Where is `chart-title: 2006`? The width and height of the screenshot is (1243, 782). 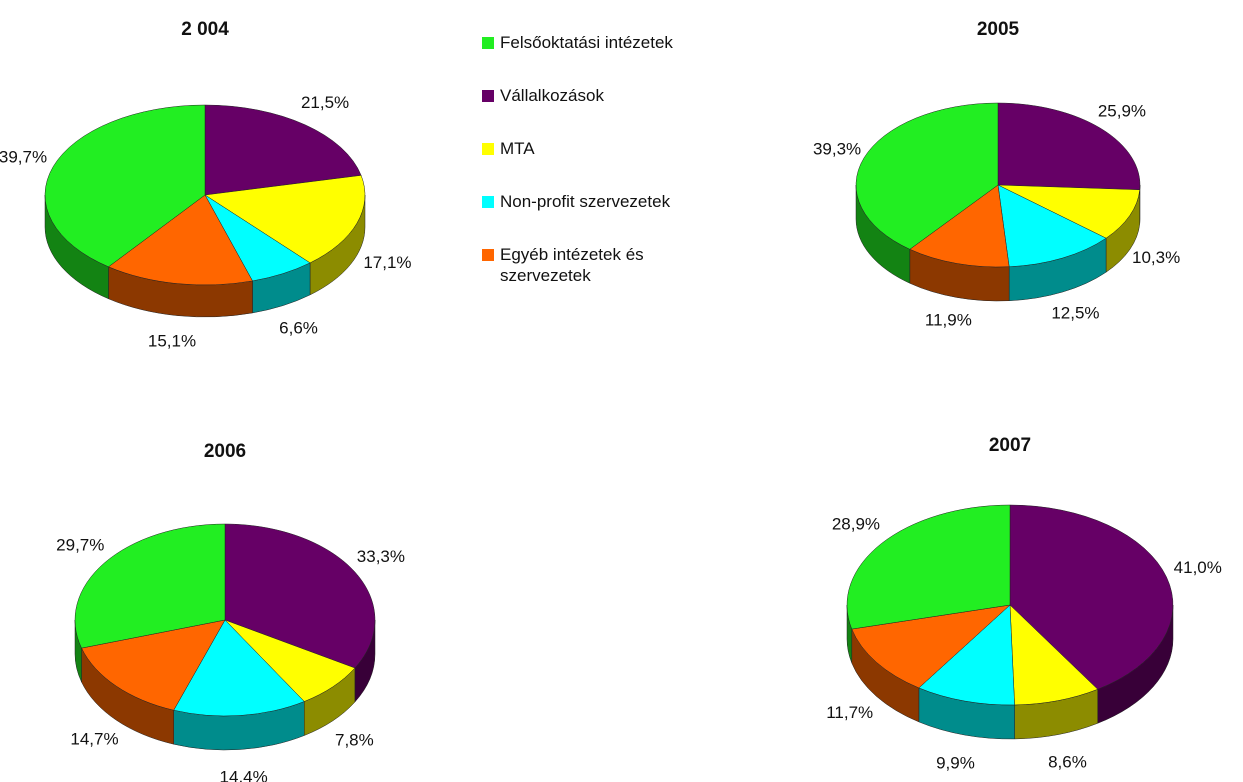
chart-title: 2006 is located at coordinates (225, 451).